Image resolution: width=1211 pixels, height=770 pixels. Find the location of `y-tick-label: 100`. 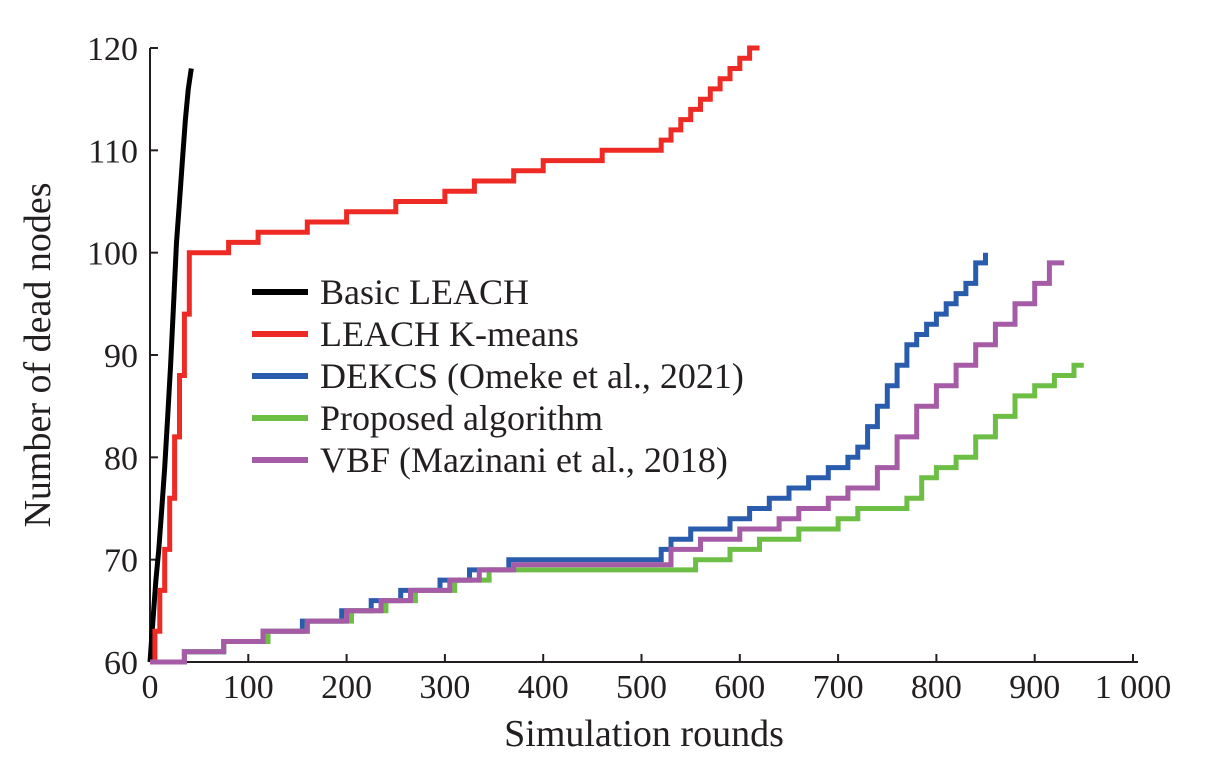

y-tick-label: 100 is located at coordinates (112, 254).